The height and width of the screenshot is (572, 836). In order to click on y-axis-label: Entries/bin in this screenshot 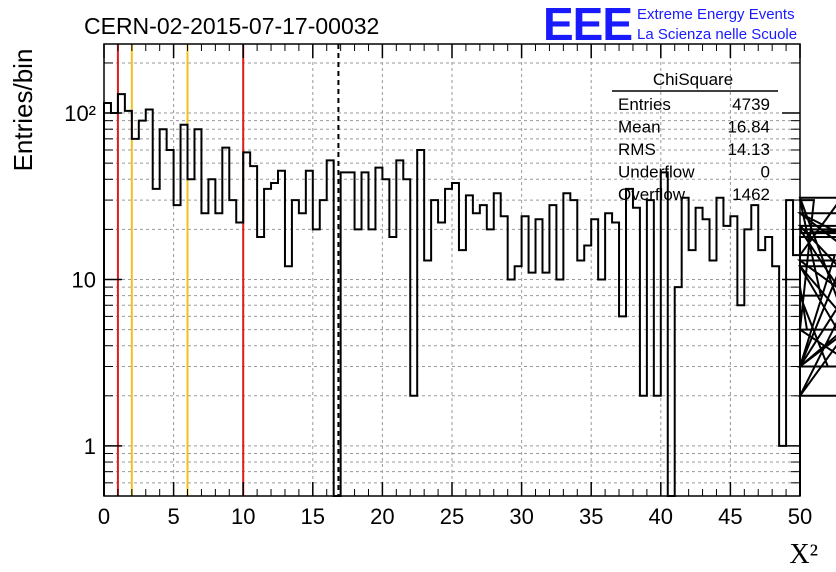, I will do `click(23, 110)`.